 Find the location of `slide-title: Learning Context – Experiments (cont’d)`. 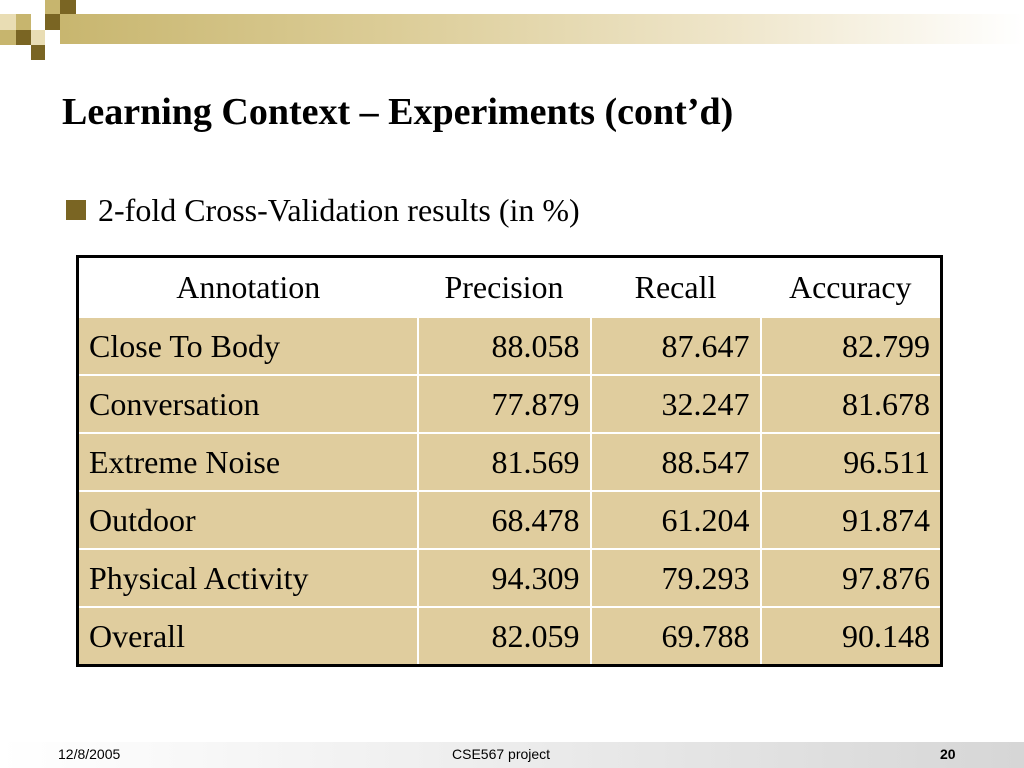

slide-title: Learning Context – Experiments (cont’d) is located at coordinates (398, 112).